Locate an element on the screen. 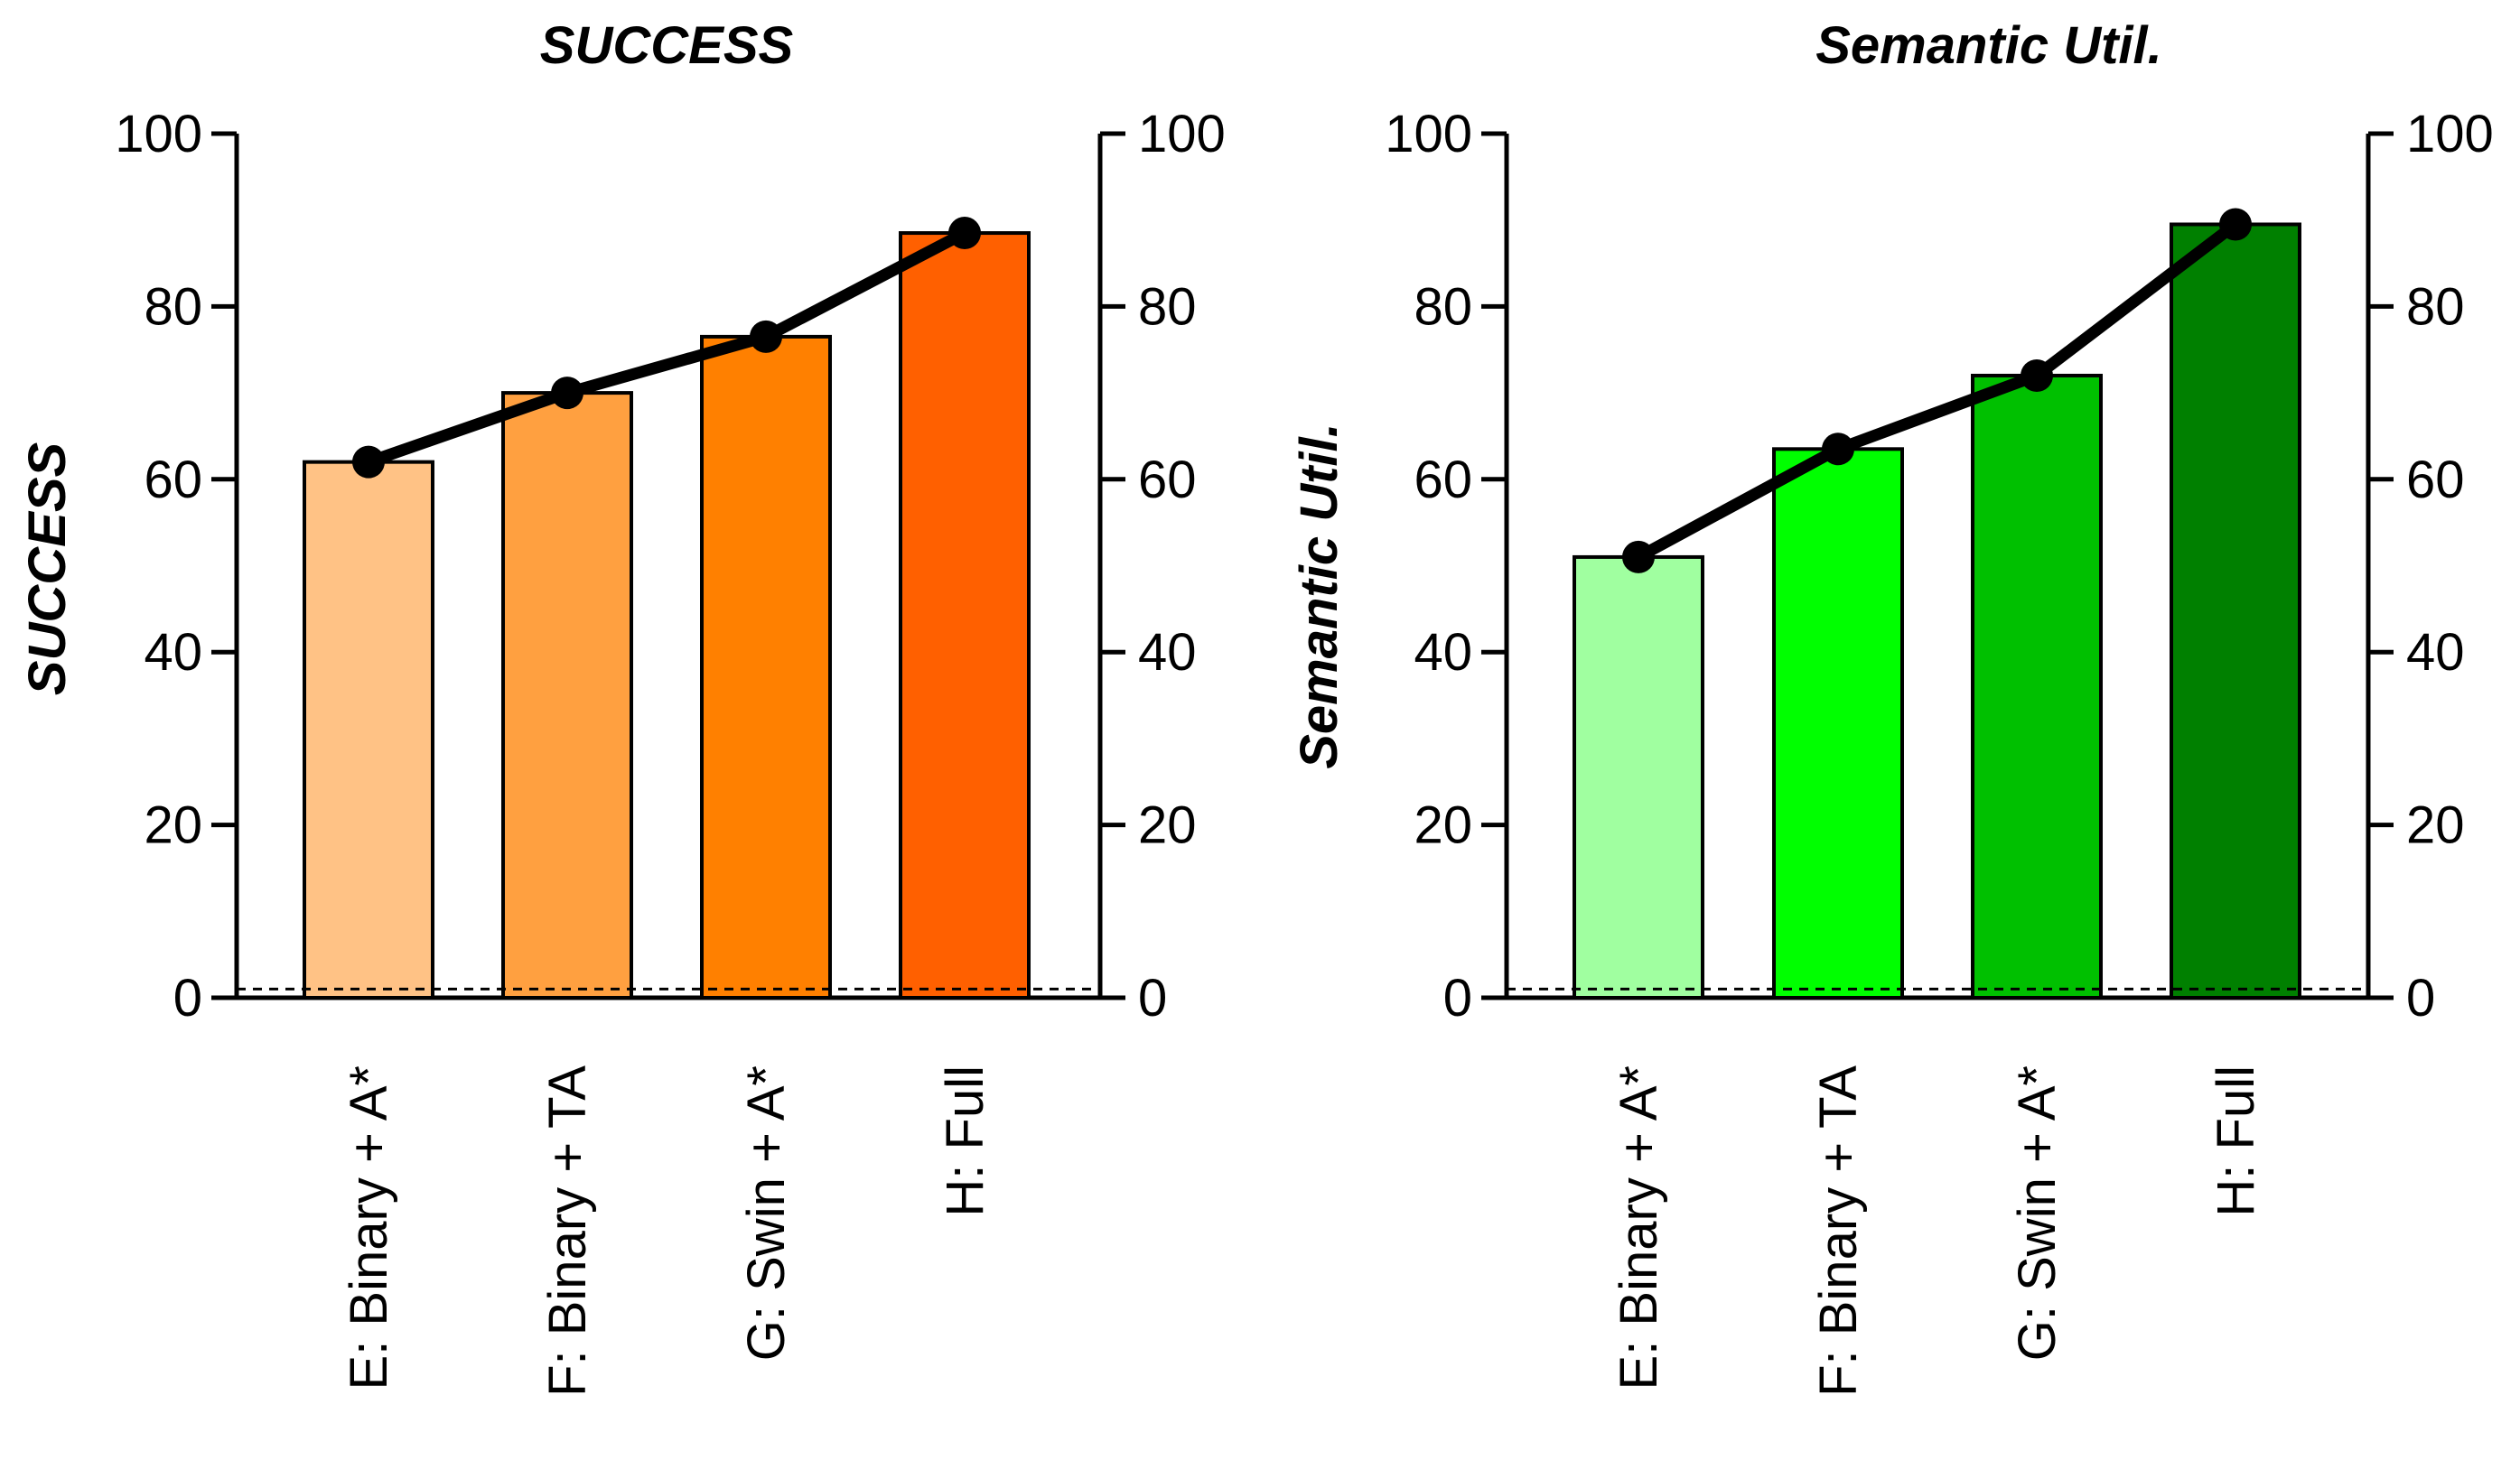 The height and width of the screenshot is (1479, 2520). chart-title: SUCCESS is located at coordinates (667, 45).